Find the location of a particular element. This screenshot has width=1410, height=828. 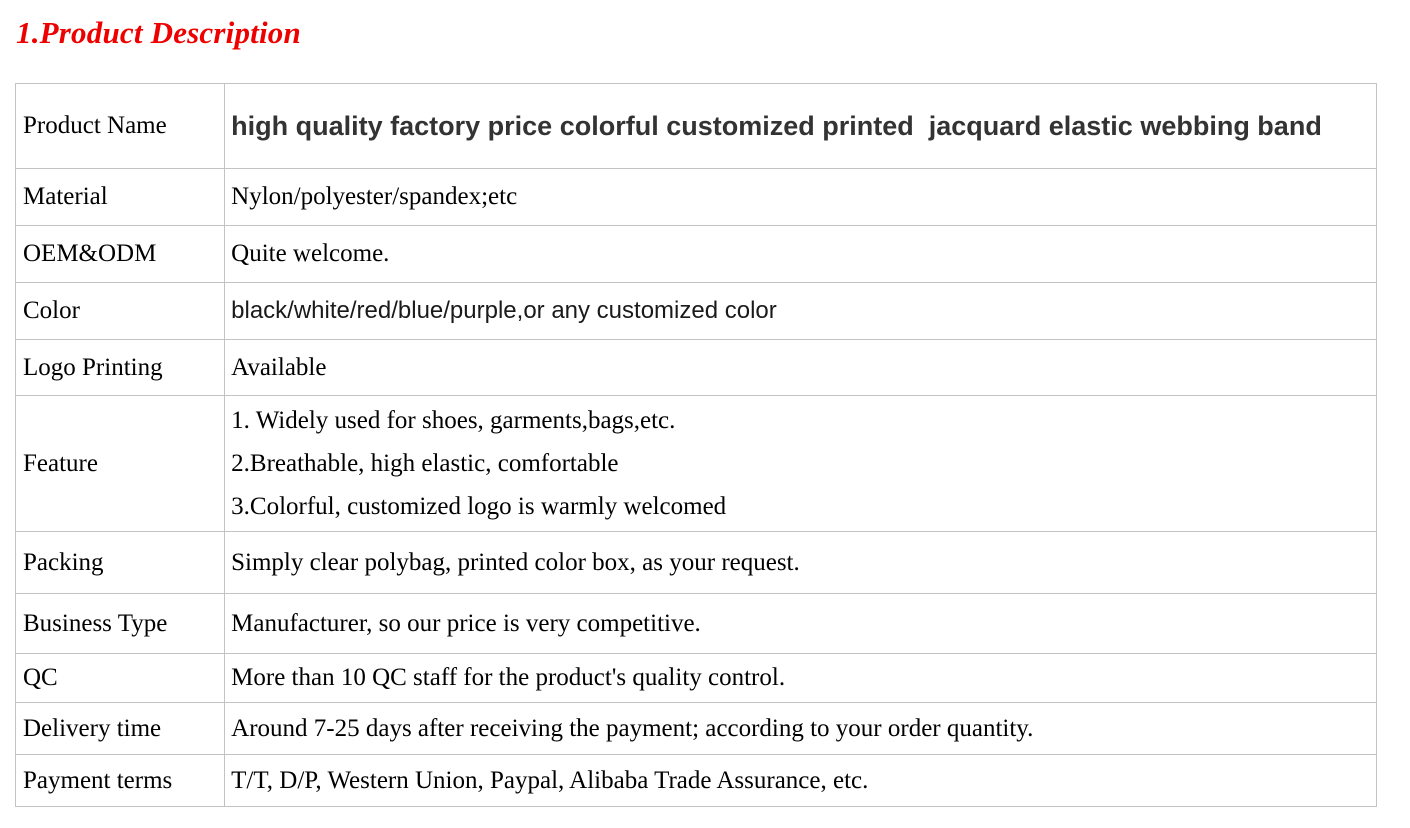

table-row: Material Nylon/polyester/spandex;etc is located at coordinates (695, 197).